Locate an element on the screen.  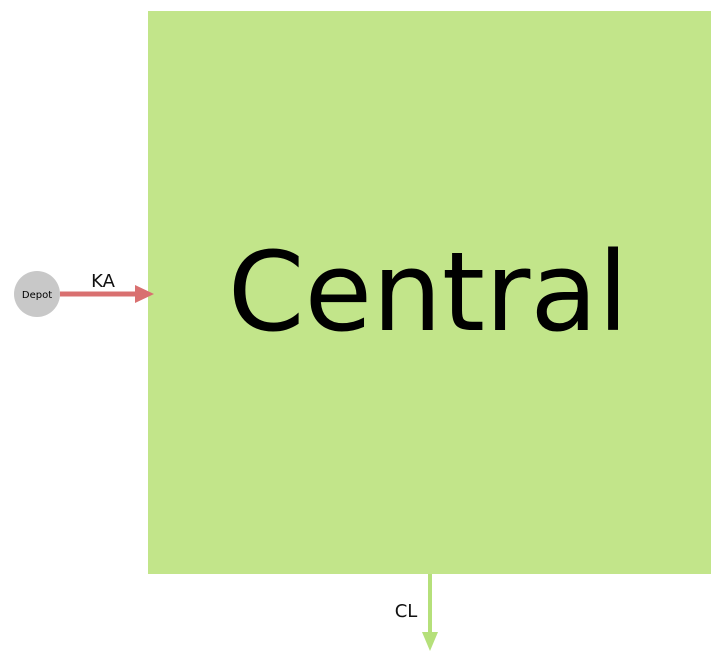
depot-node-label: Depot is located at coordinates (37, 295).